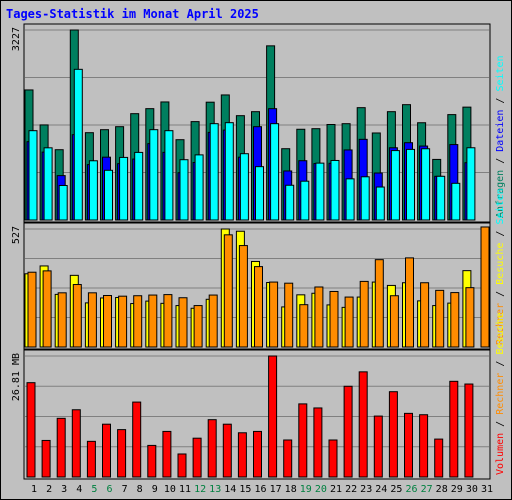 Image resolution: width=512 pixels, height=500 pixels. I want to click on day-label-24: 24, so click(381, 489).